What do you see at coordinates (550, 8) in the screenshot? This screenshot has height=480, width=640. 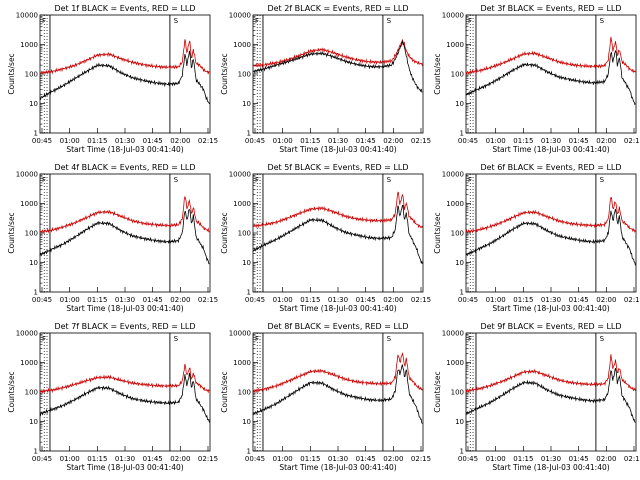 I see `panel-title: Det 3f BLACK = Events, RED = LLD` at bounding box center [550, 8].